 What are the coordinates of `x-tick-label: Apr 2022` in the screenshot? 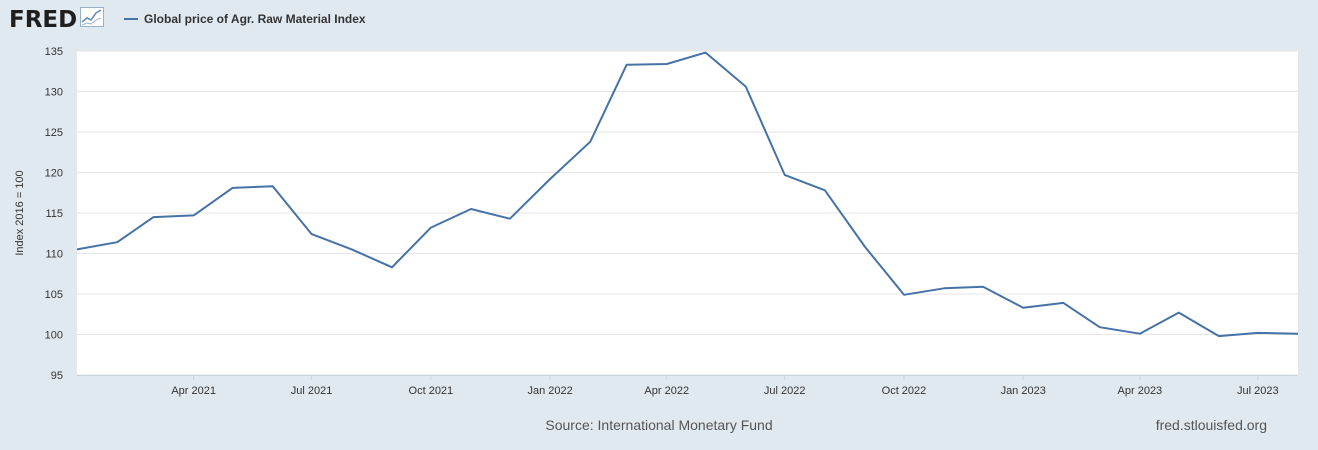 It's located at (666, 391).